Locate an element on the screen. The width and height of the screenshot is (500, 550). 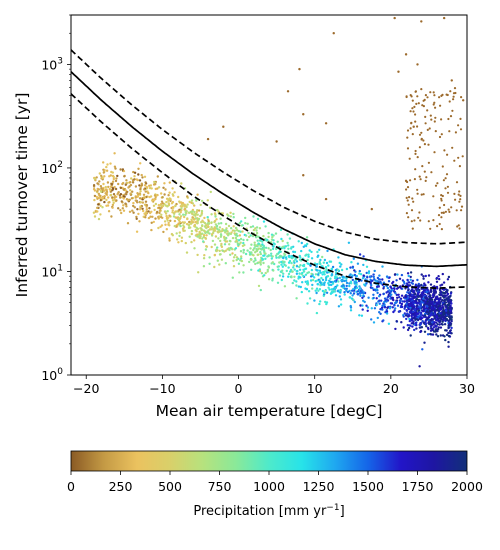
x-tick-label: 30 is located at coordinates (467, 388).